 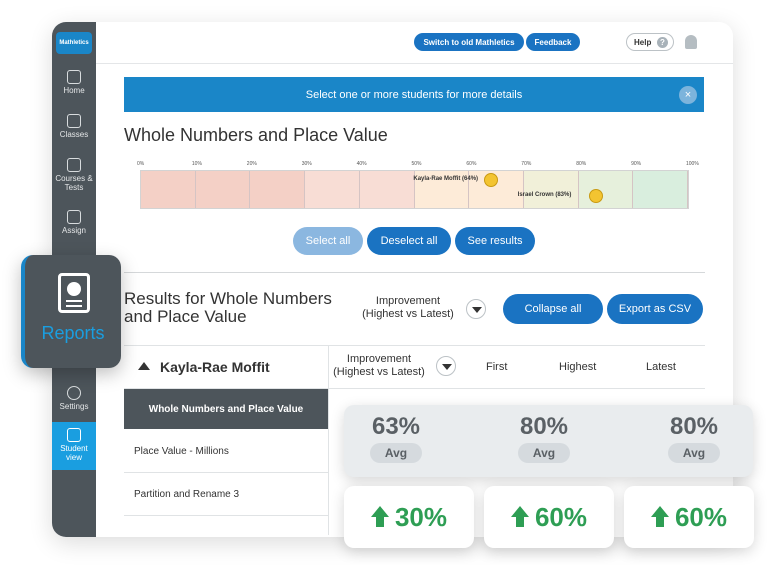 What do you see at coordinates (226, 409) in the screenshot?
I see `category-row: Whole Numbers and Place Value` at bounding box center [226, 409].